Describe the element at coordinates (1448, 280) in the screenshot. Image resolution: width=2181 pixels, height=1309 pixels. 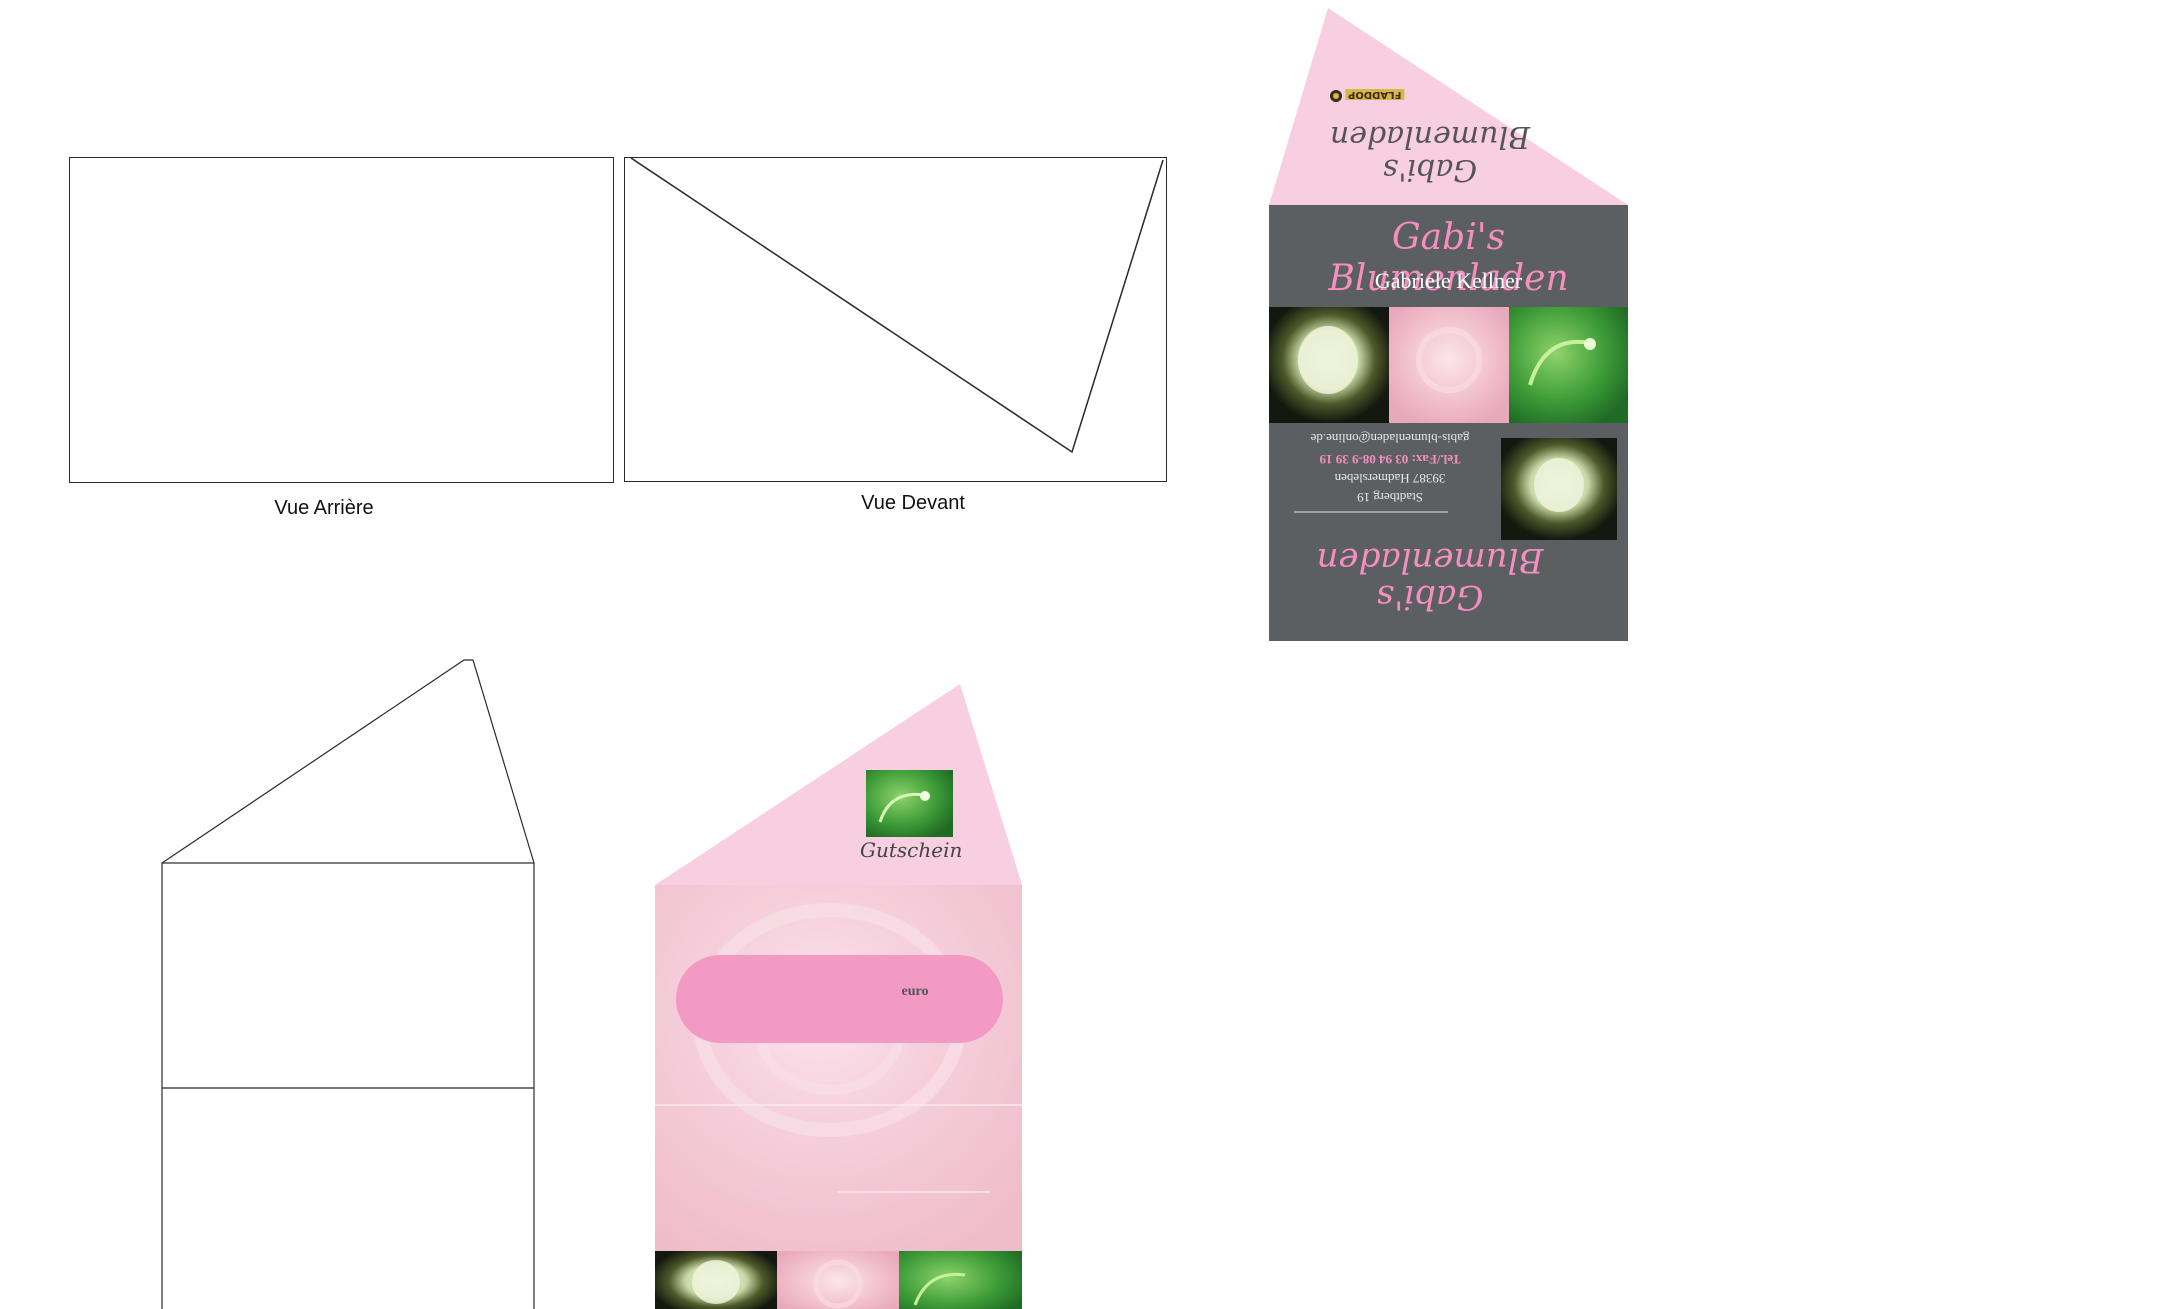
I see `card-outside-owner-name: Gabriele Kellner` at that location.